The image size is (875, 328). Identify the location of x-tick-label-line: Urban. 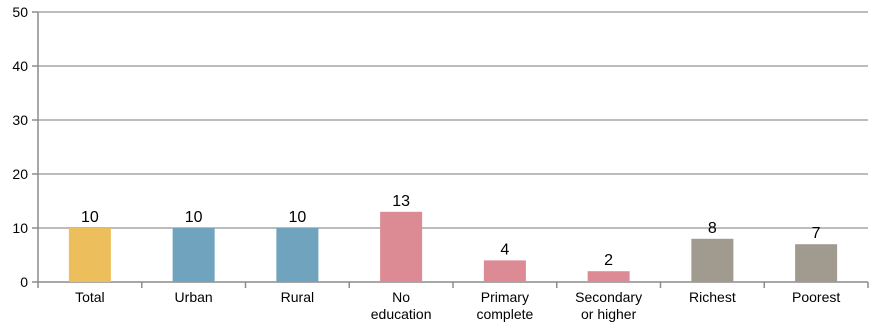
(194, 297).